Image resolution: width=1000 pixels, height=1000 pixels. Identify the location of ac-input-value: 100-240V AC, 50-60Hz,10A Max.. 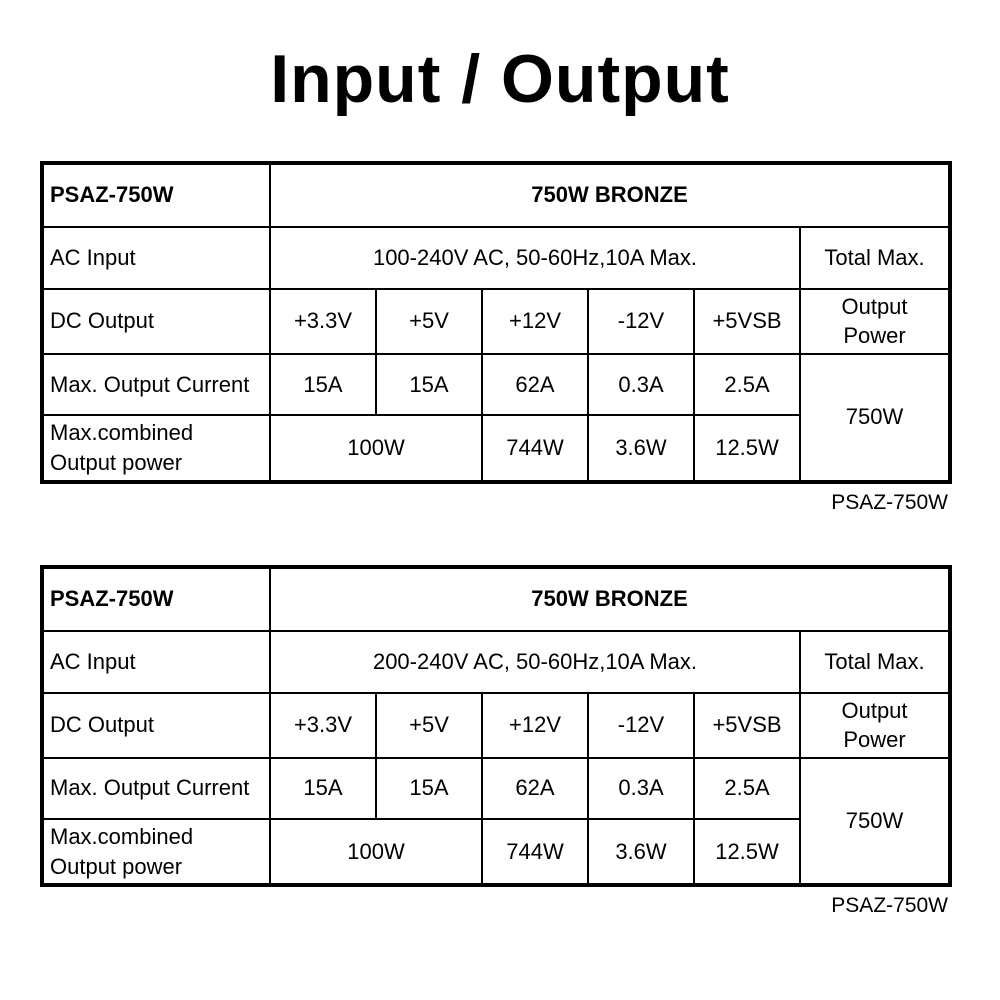
(535, 257).